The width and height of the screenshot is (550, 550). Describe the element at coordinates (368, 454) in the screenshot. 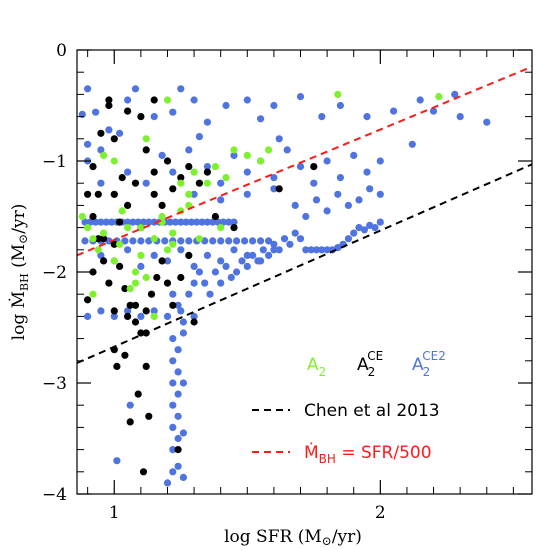

I see `legend-label-ratio: ṀBH = SFR/500` at that location.